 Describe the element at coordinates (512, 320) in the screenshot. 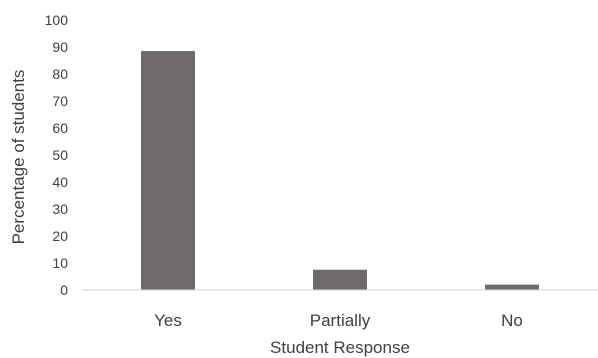

I see `x-tick-label: No` at that location.